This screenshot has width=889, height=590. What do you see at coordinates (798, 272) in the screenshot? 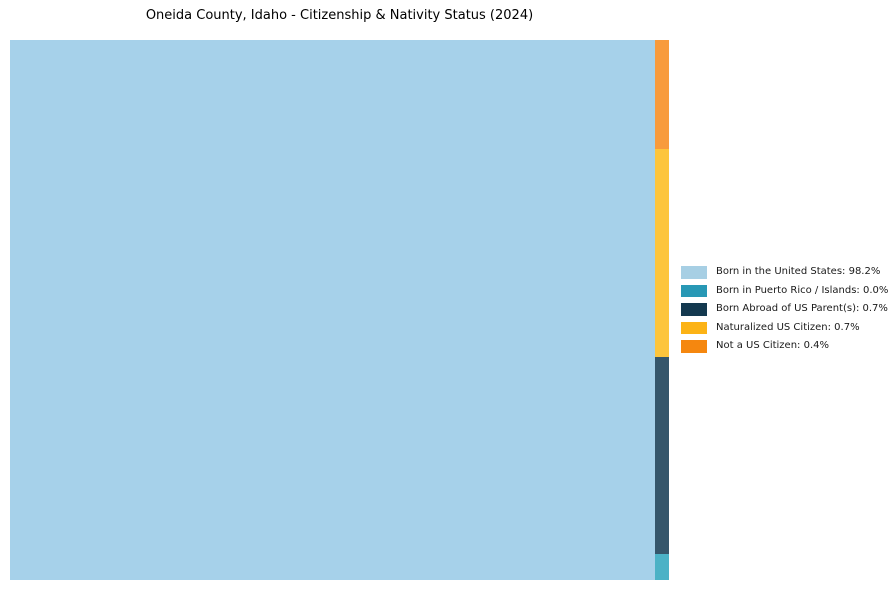
I see `legend-label-us_born: Born in the United States: 98.2%` at bounding box center [798, 272].